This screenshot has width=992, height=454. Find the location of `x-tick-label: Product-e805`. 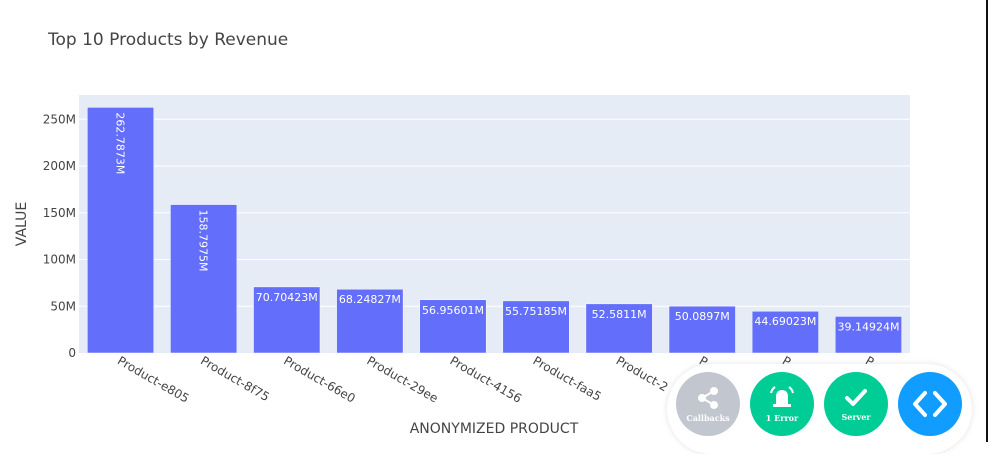

x-tick-label: Product-e805 is located at coordinates (153, 379).